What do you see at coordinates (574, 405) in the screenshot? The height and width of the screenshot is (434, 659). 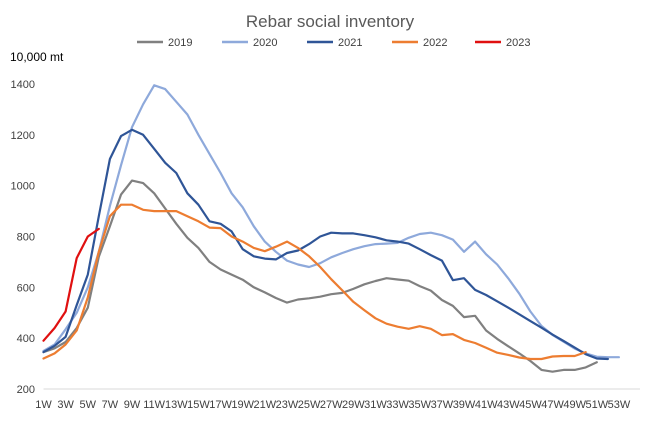 I see `x-tick-label: 49W` at bounding box center [574, 405].